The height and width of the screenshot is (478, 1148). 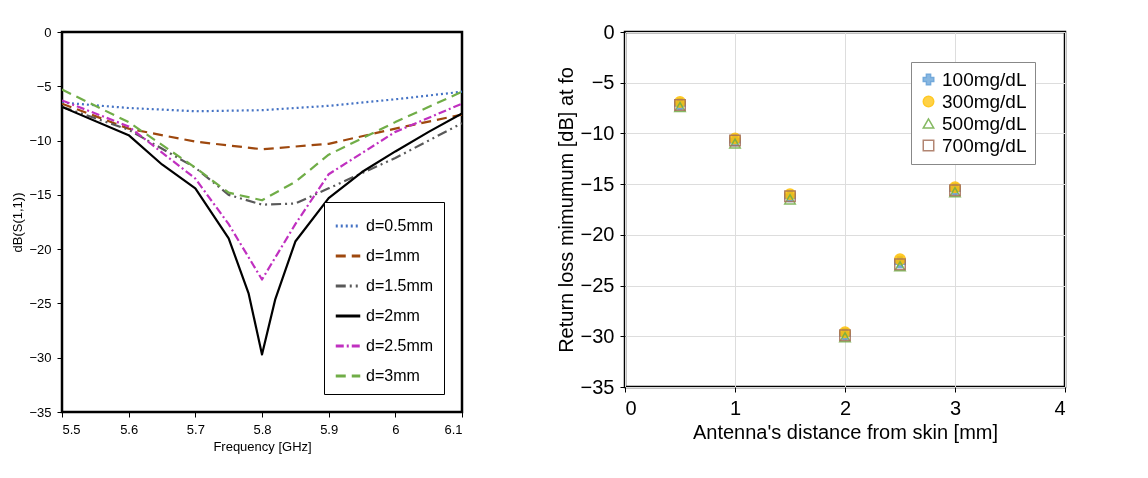 What do you see at coordinates (984, 145) in the screenshot?
I see `legend-label: 700mg/dL` at bounding box center [984, 145].